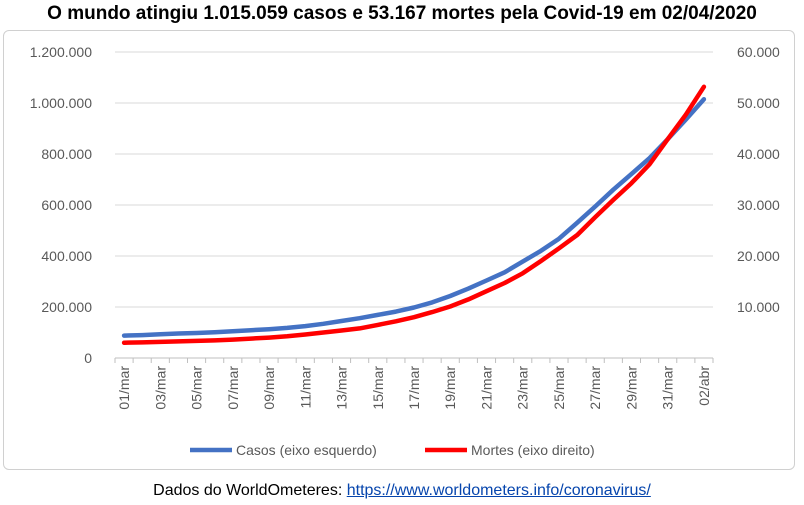  I want to click on x-tick-label: 07/mar, so click(233, 388).